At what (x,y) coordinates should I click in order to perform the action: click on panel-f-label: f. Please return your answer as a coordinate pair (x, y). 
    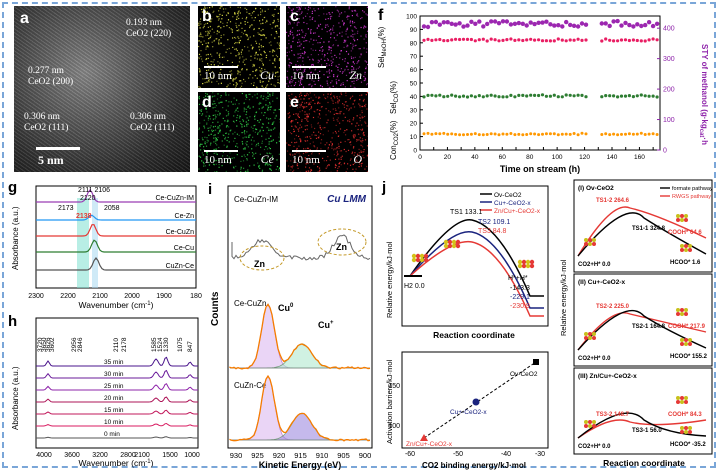
    Looking at the image, I should click on (381, 15).